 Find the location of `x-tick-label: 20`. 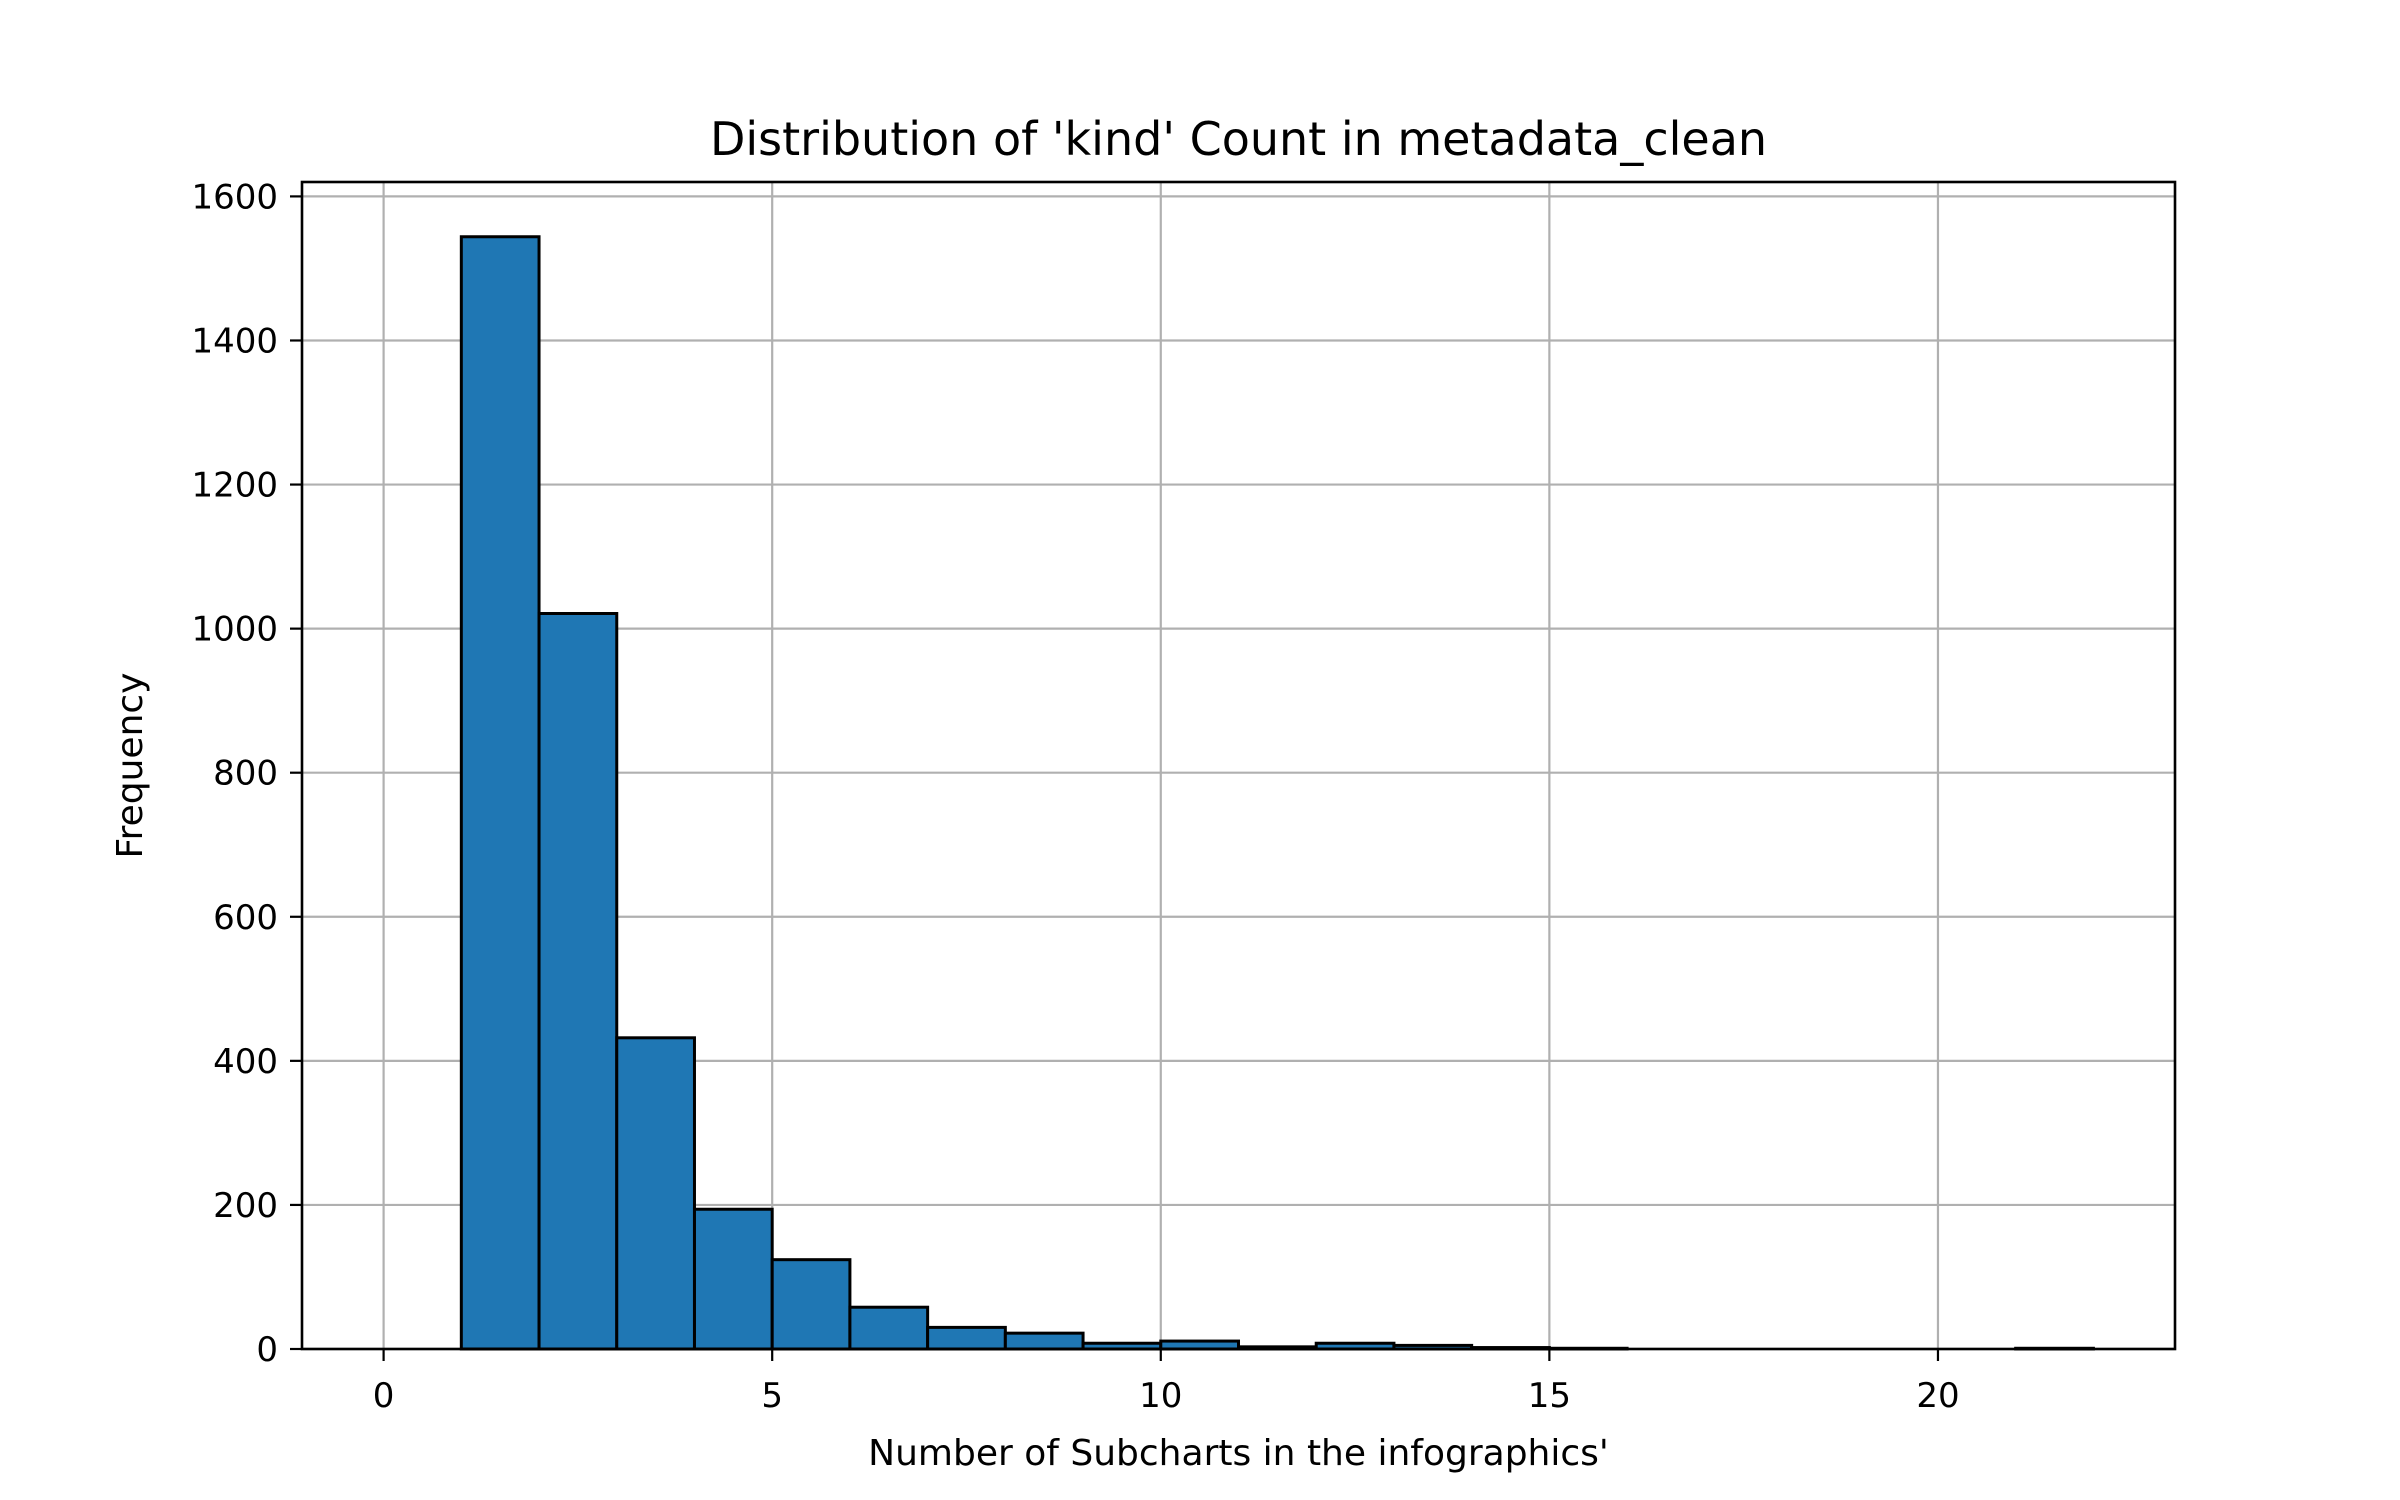

x-tick-label: 20 is located at coordinates (1937, 1396).